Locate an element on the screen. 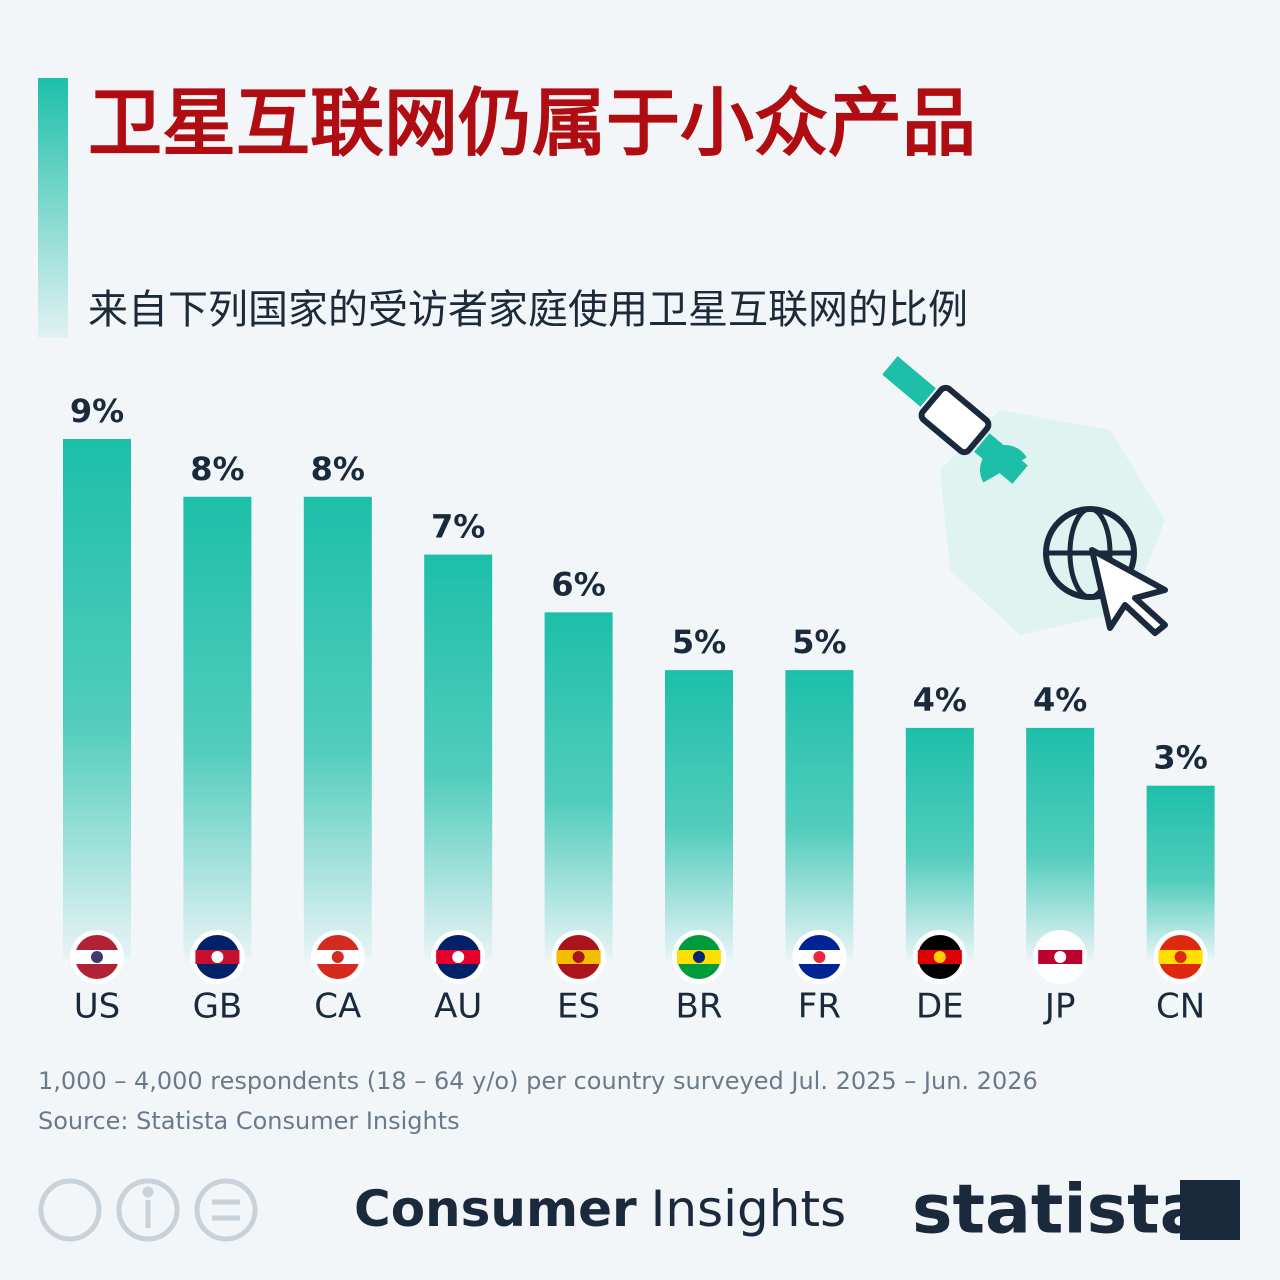 The width and height of the screenshot is (1280, 1280). brand-text: Consumer Insights is located at coordinates (600, 1209).